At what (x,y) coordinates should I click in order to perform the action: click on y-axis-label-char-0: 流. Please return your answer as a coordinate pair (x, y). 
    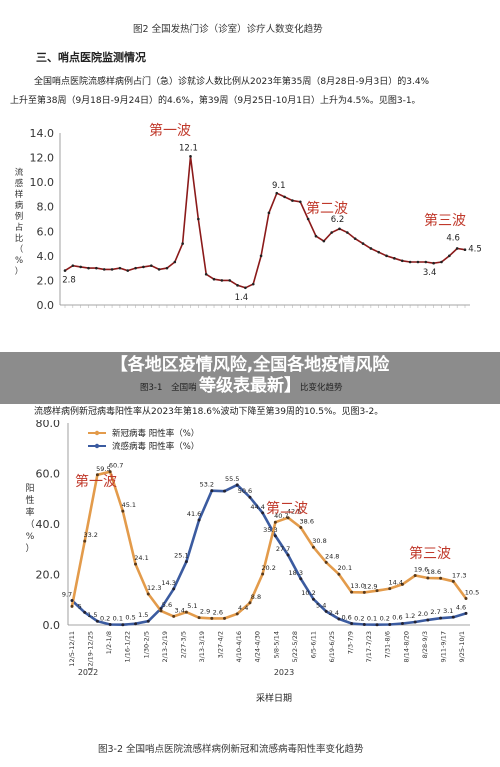
    Looking at the image, I should click on (19, 172).